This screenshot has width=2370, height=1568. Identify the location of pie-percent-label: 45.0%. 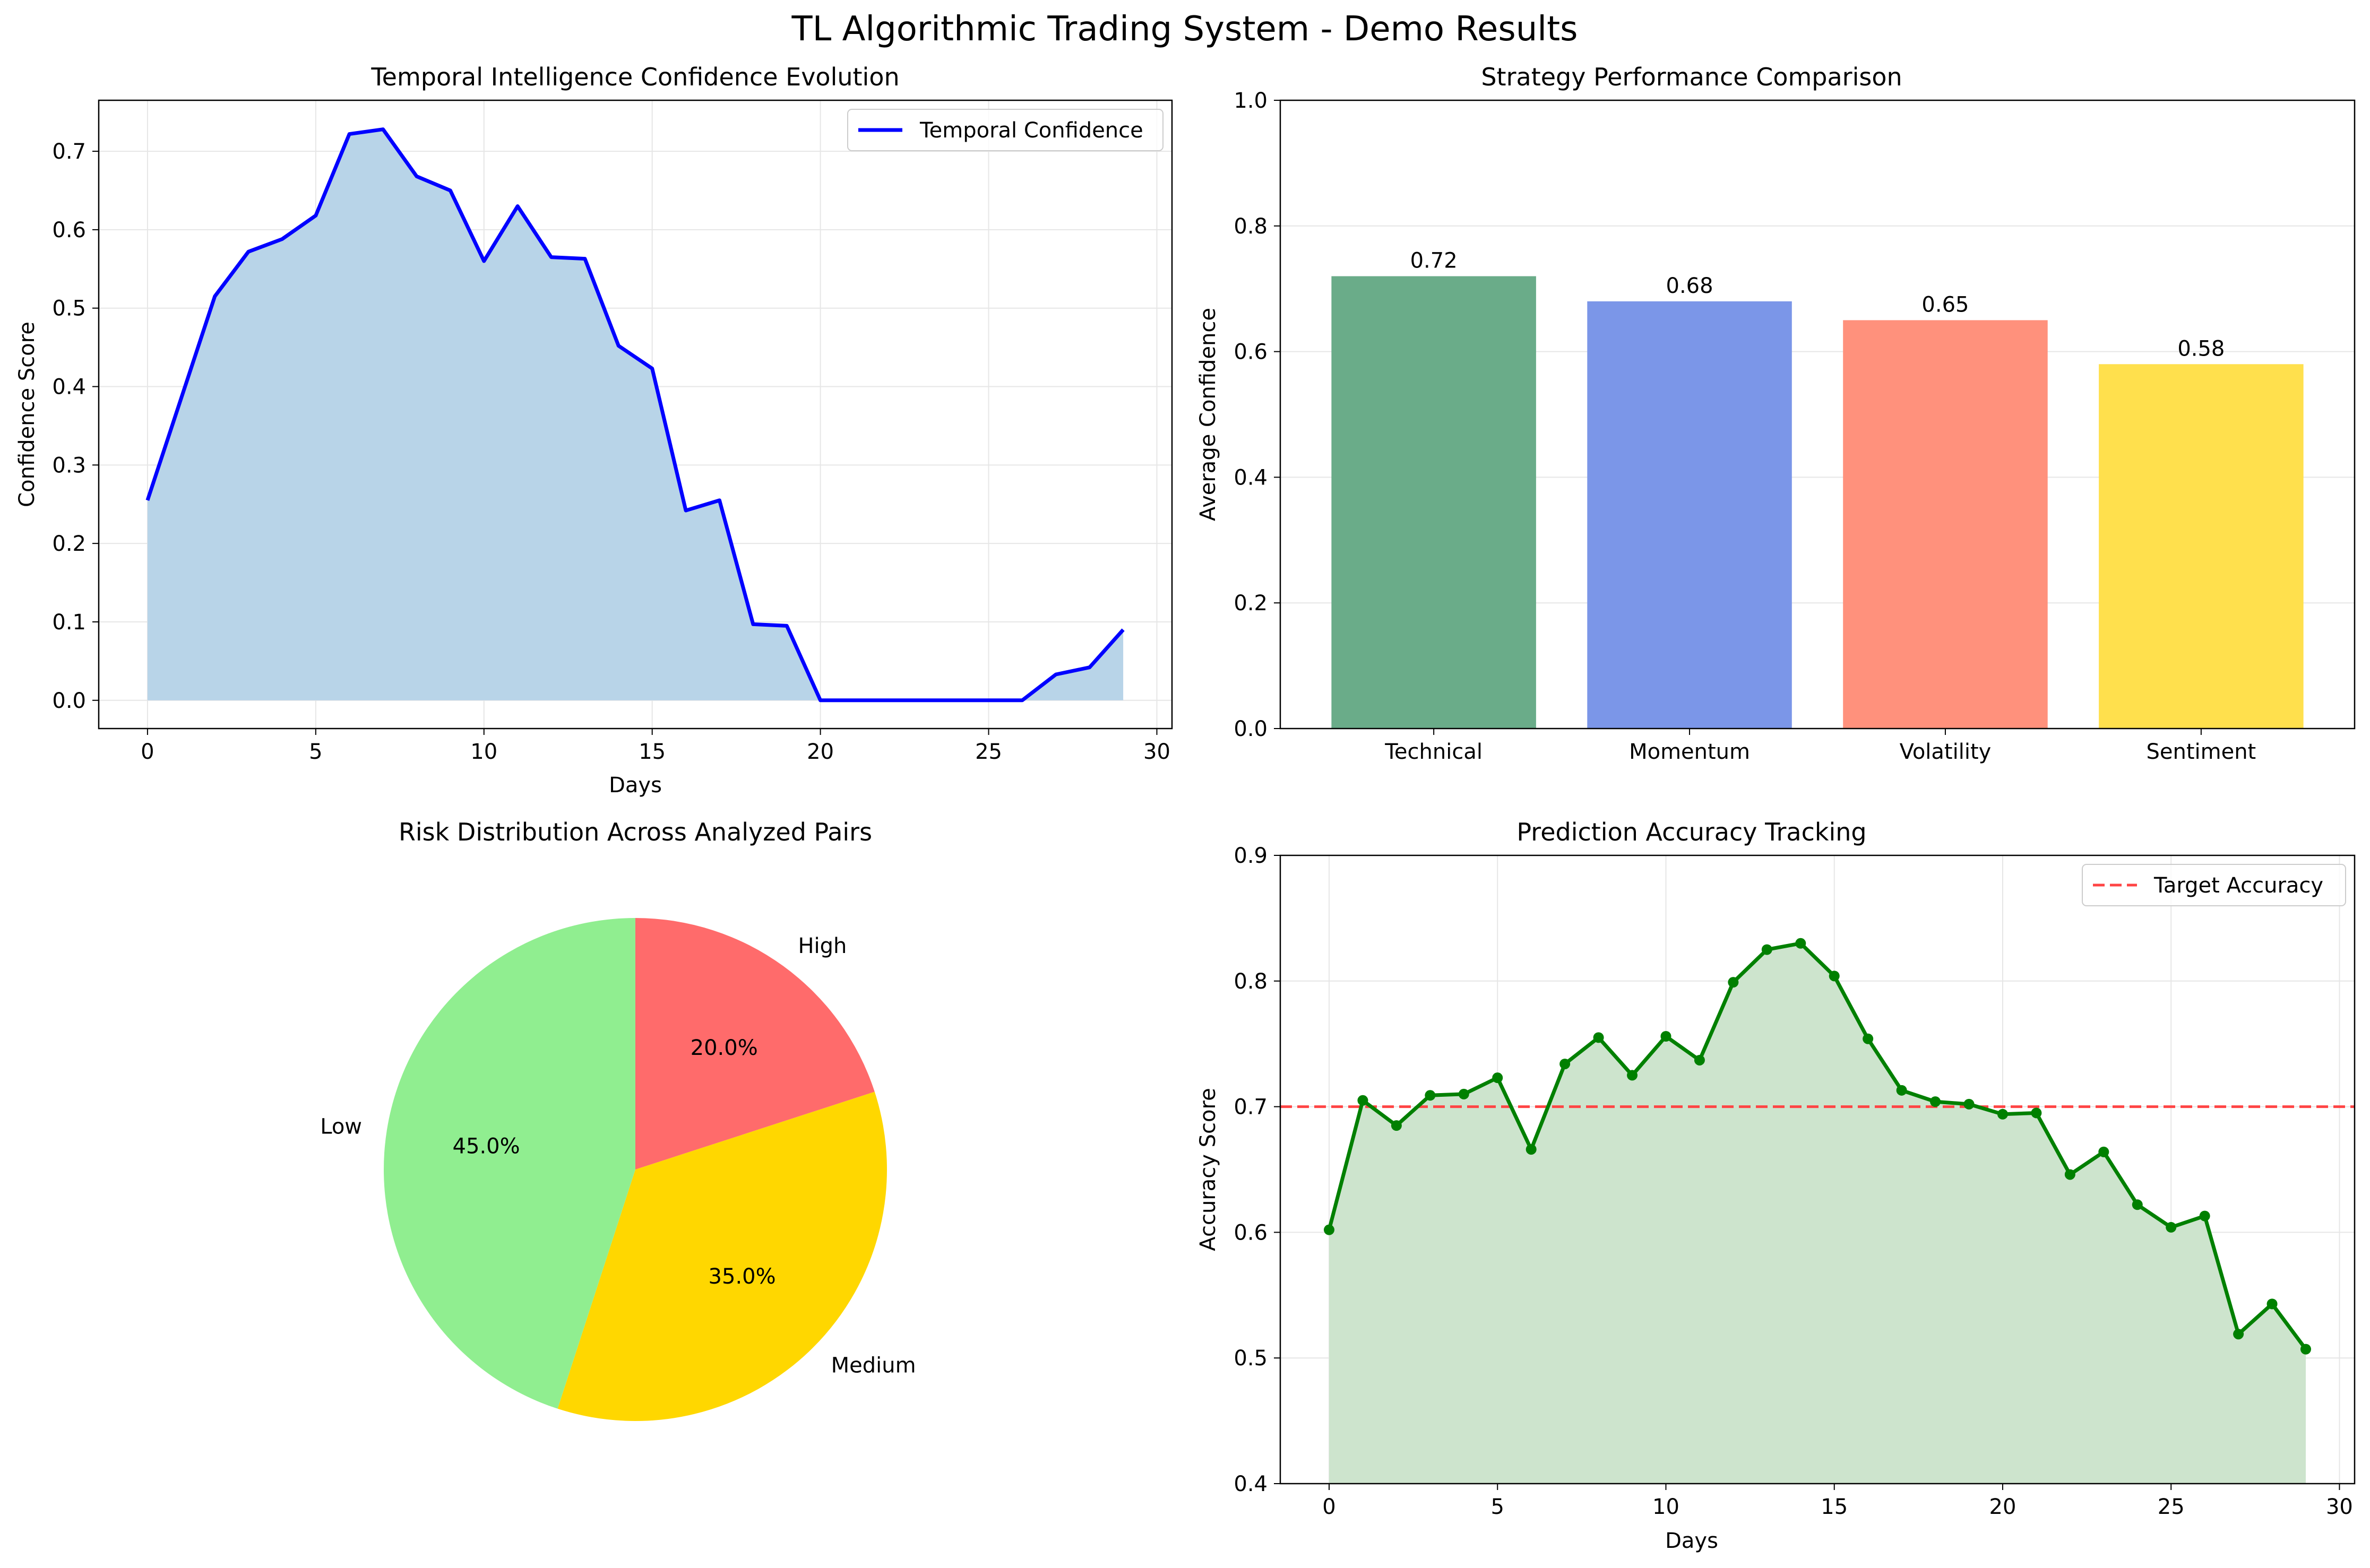
(486, 1146).